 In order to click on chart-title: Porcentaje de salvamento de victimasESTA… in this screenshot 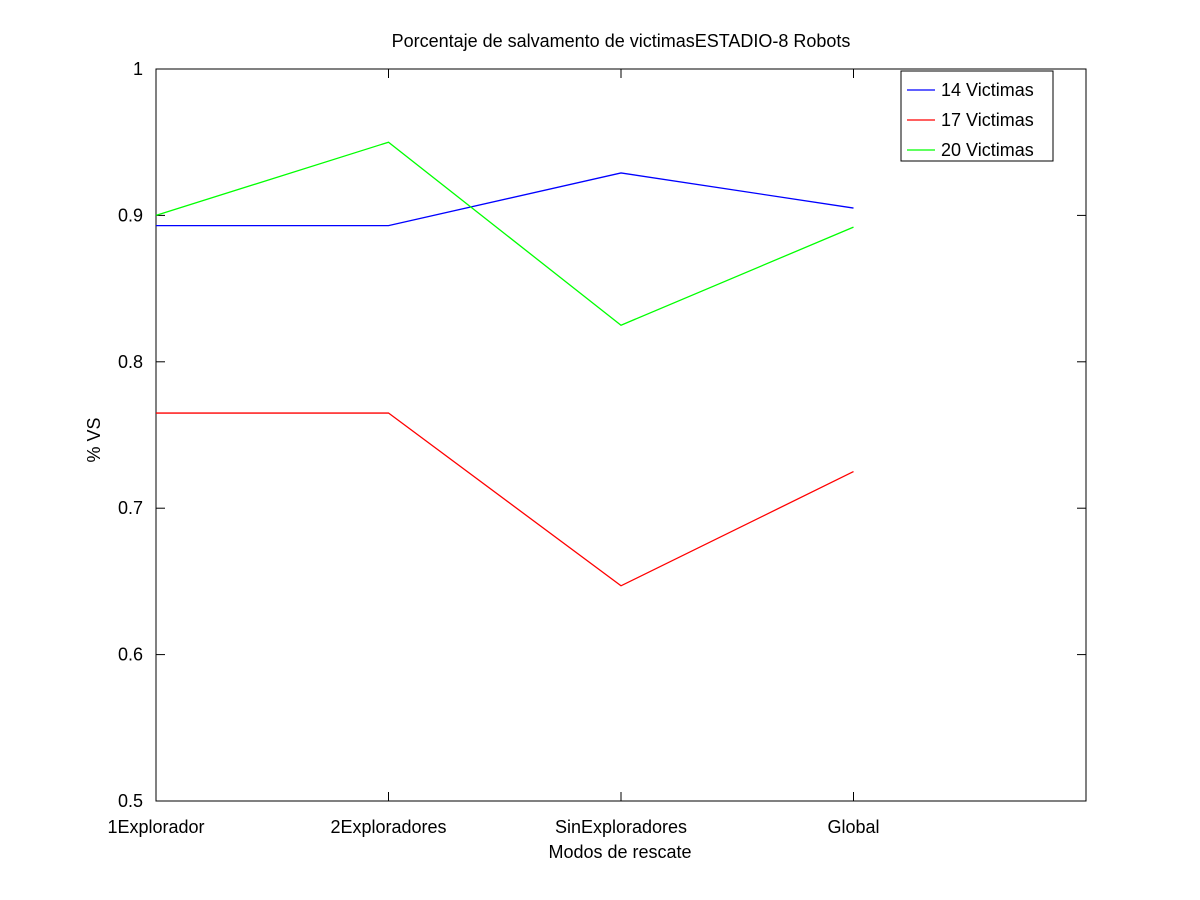, I will do `click(621, 41)`.